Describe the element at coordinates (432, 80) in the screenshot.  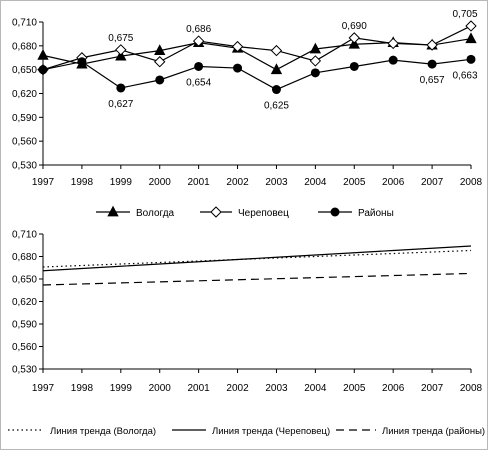
I see `data-label: 0,657` at that location.